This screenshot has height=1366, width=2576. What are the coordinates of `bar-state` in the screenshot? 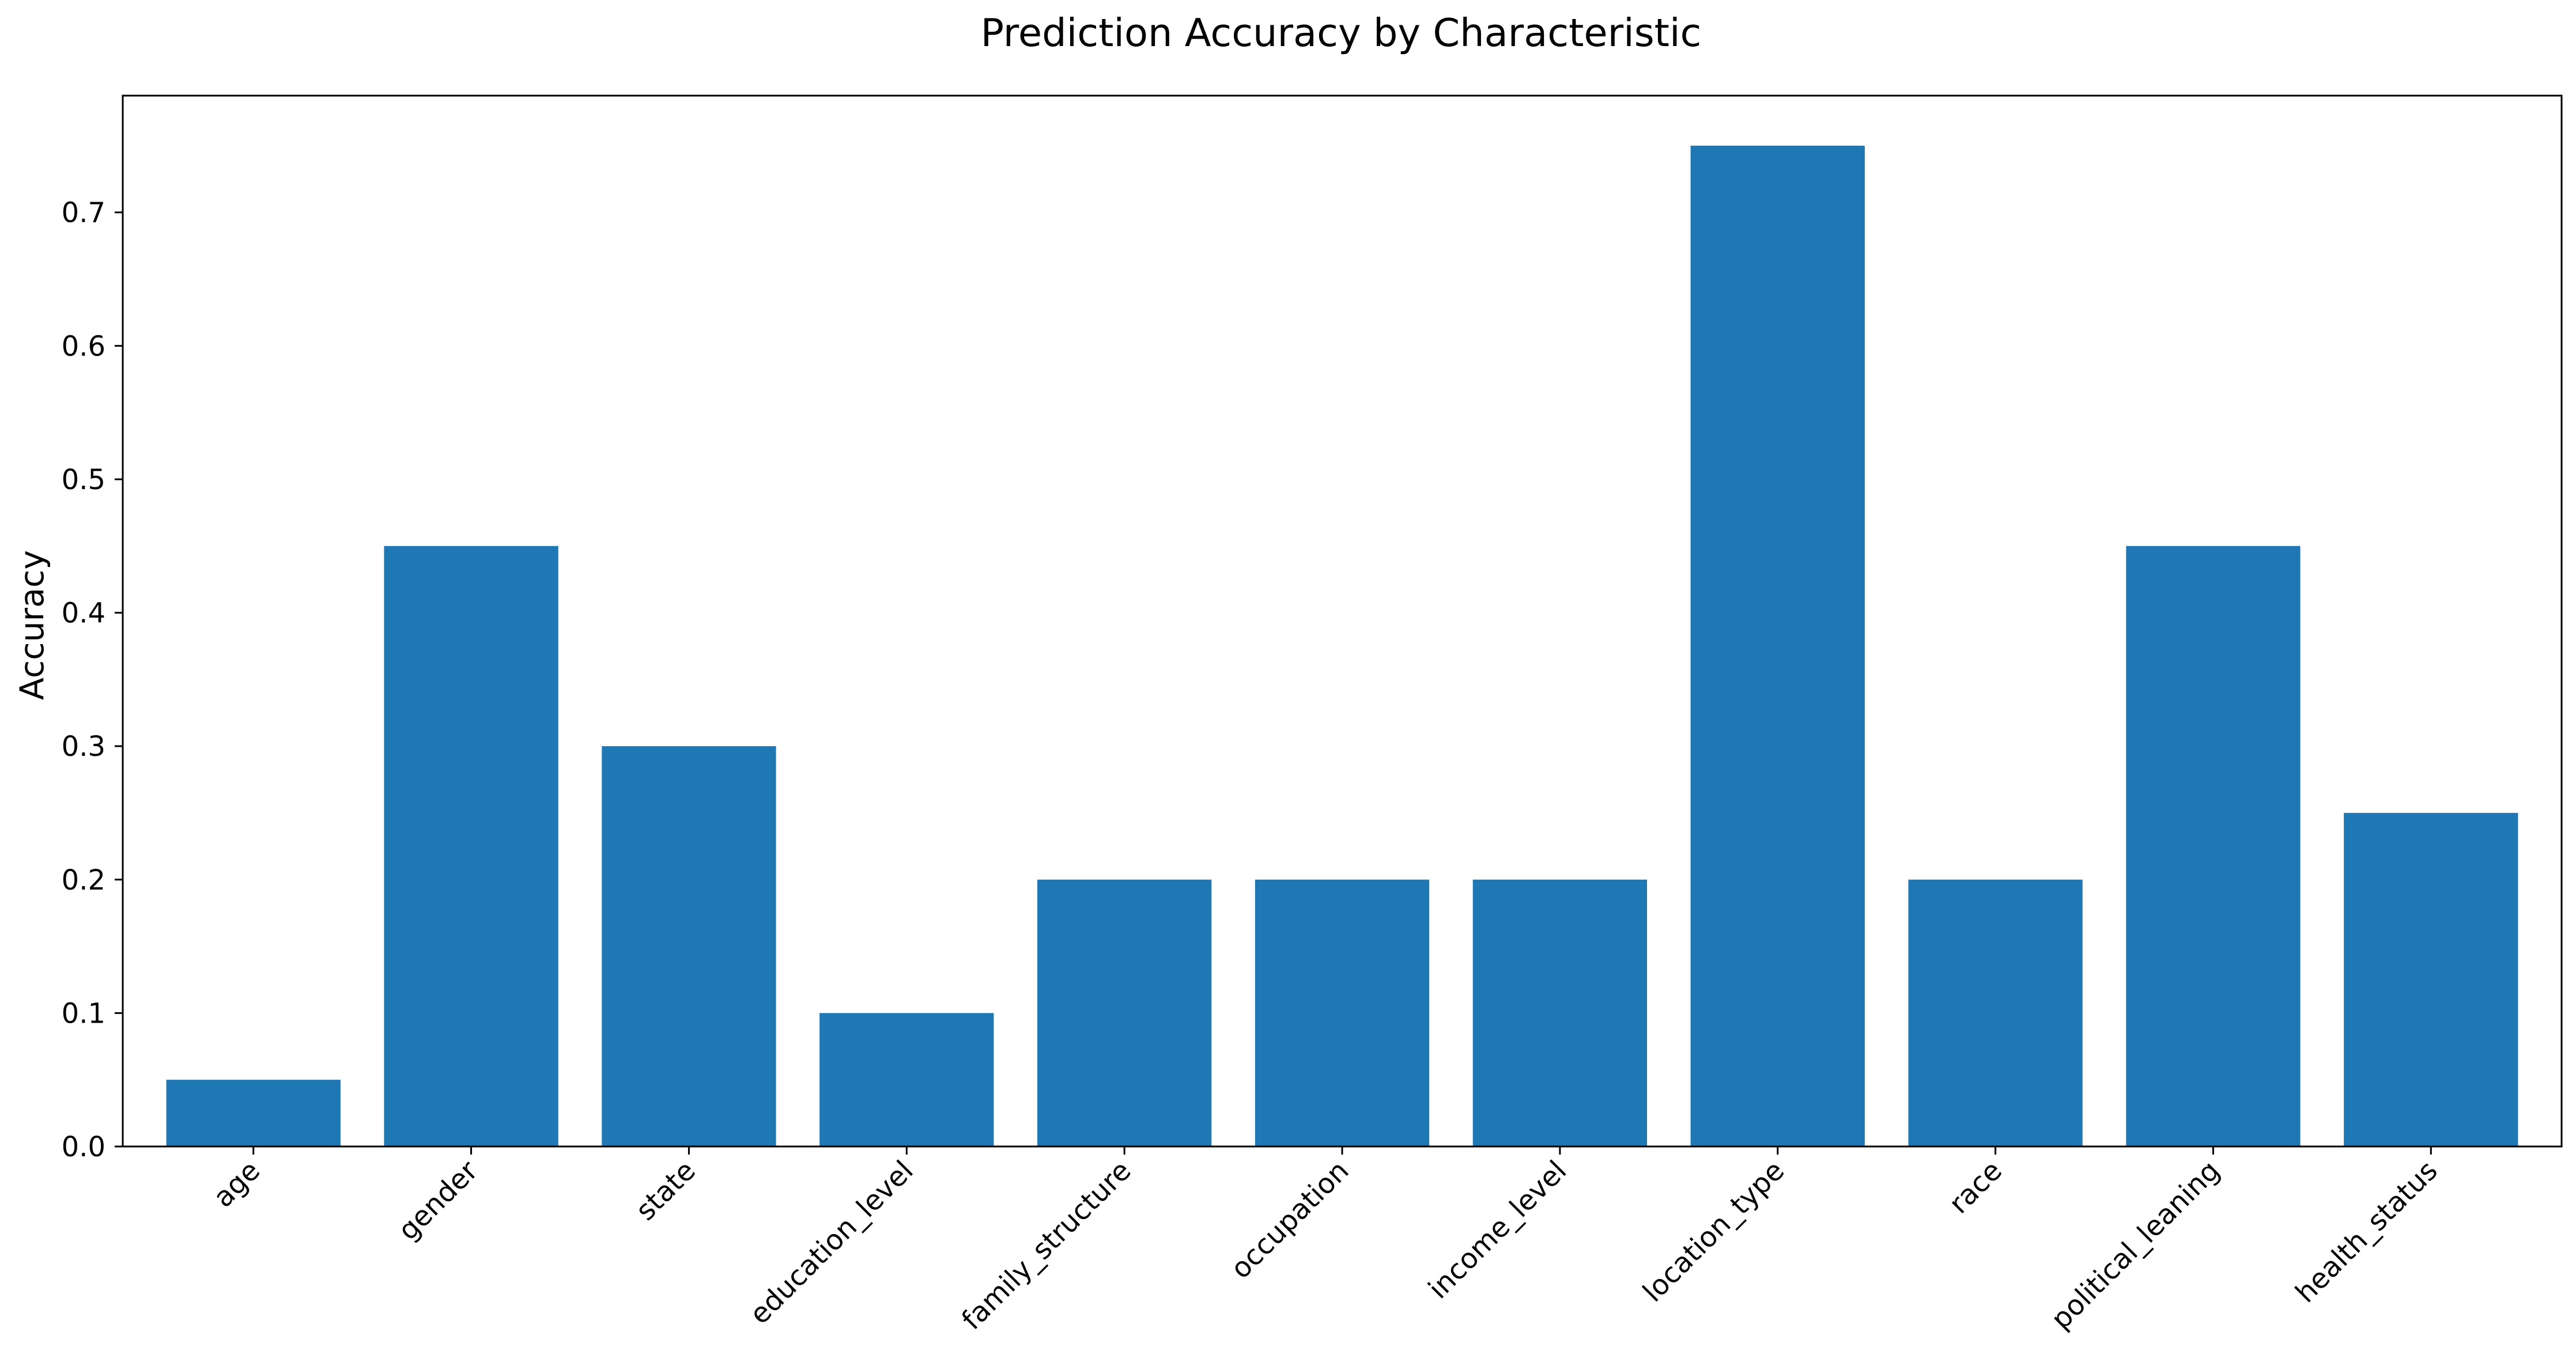 It's located at (689, 946).